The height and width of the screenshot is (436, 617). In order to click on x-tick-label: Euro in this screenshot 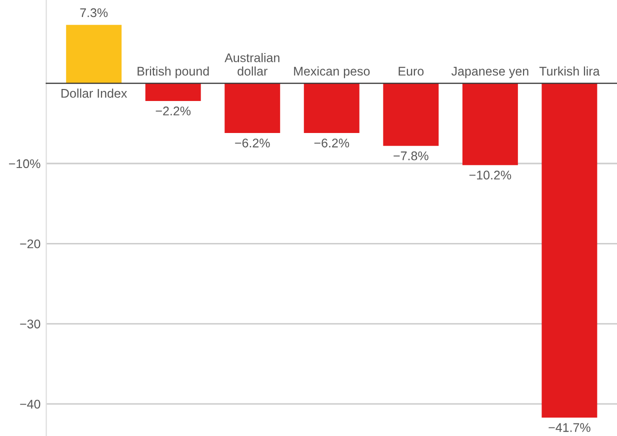, I will do `click(411, 71)`.